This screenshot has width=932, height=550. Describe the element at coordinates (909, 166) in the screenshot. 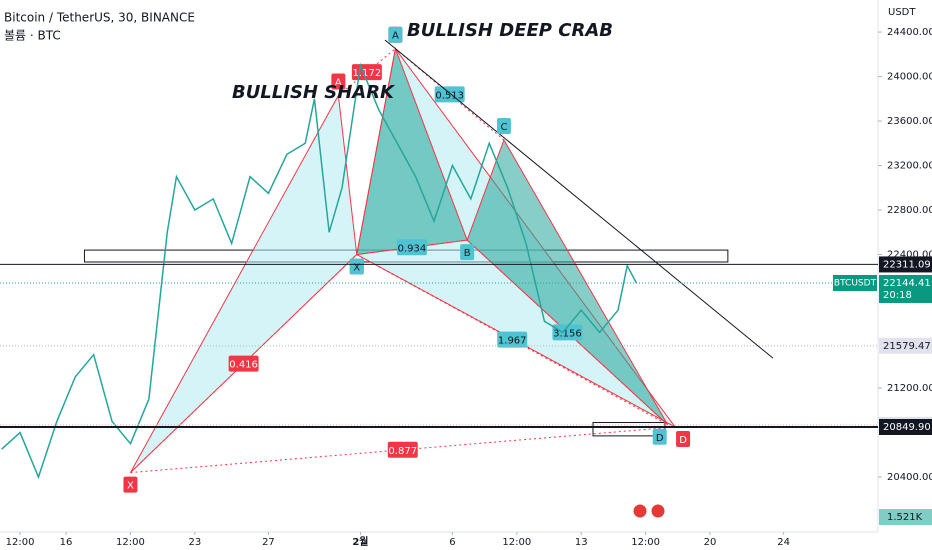

I see `y-tick-label: 23200.00` at that location.